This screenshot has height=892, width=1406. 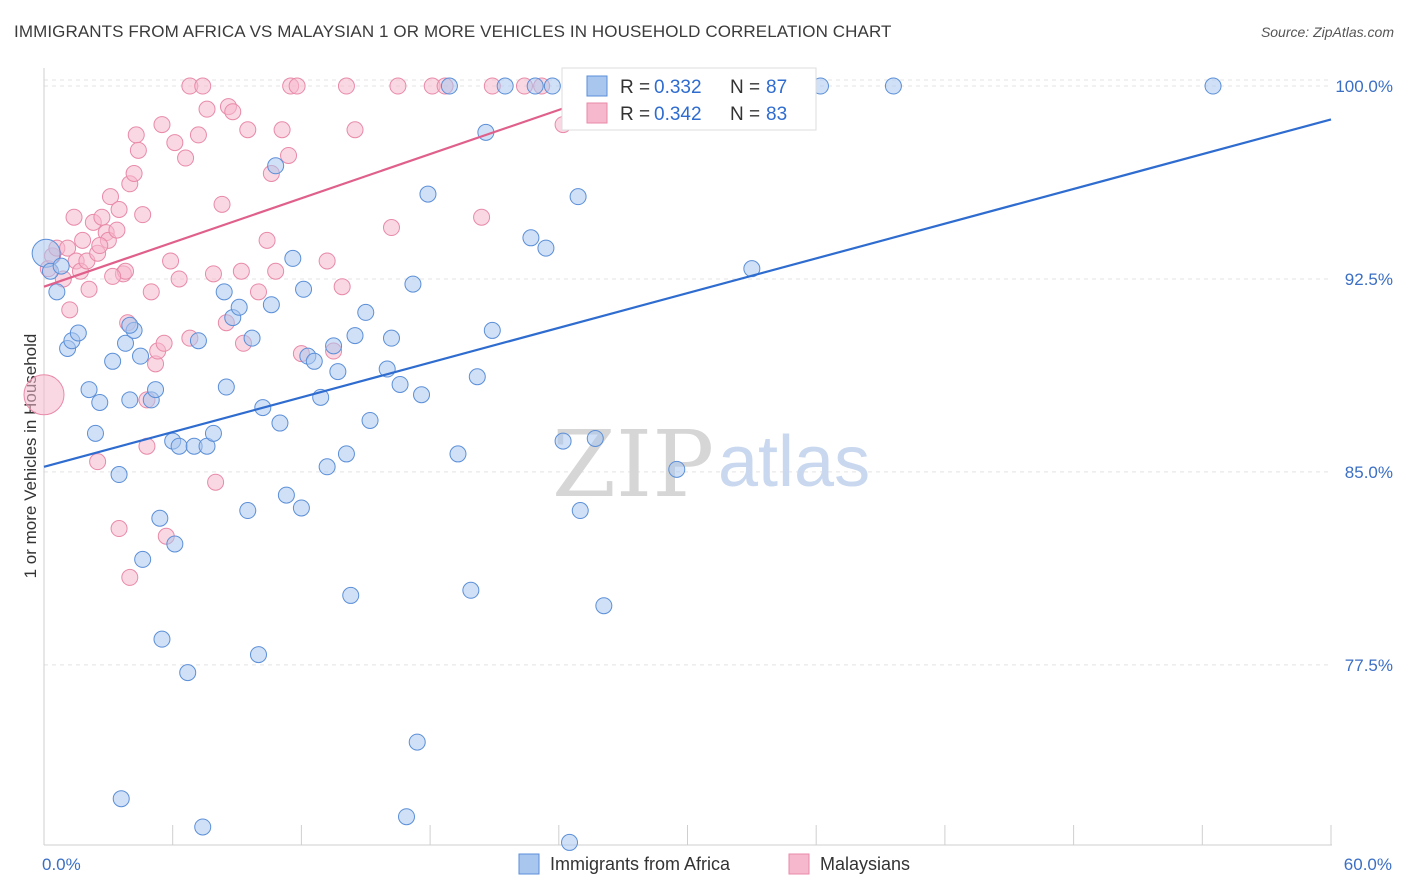 What do you see at coordinates (776, 114) in the screenshot?
I see `legend-n-value-2: 83` at bounding box center [776, 114].